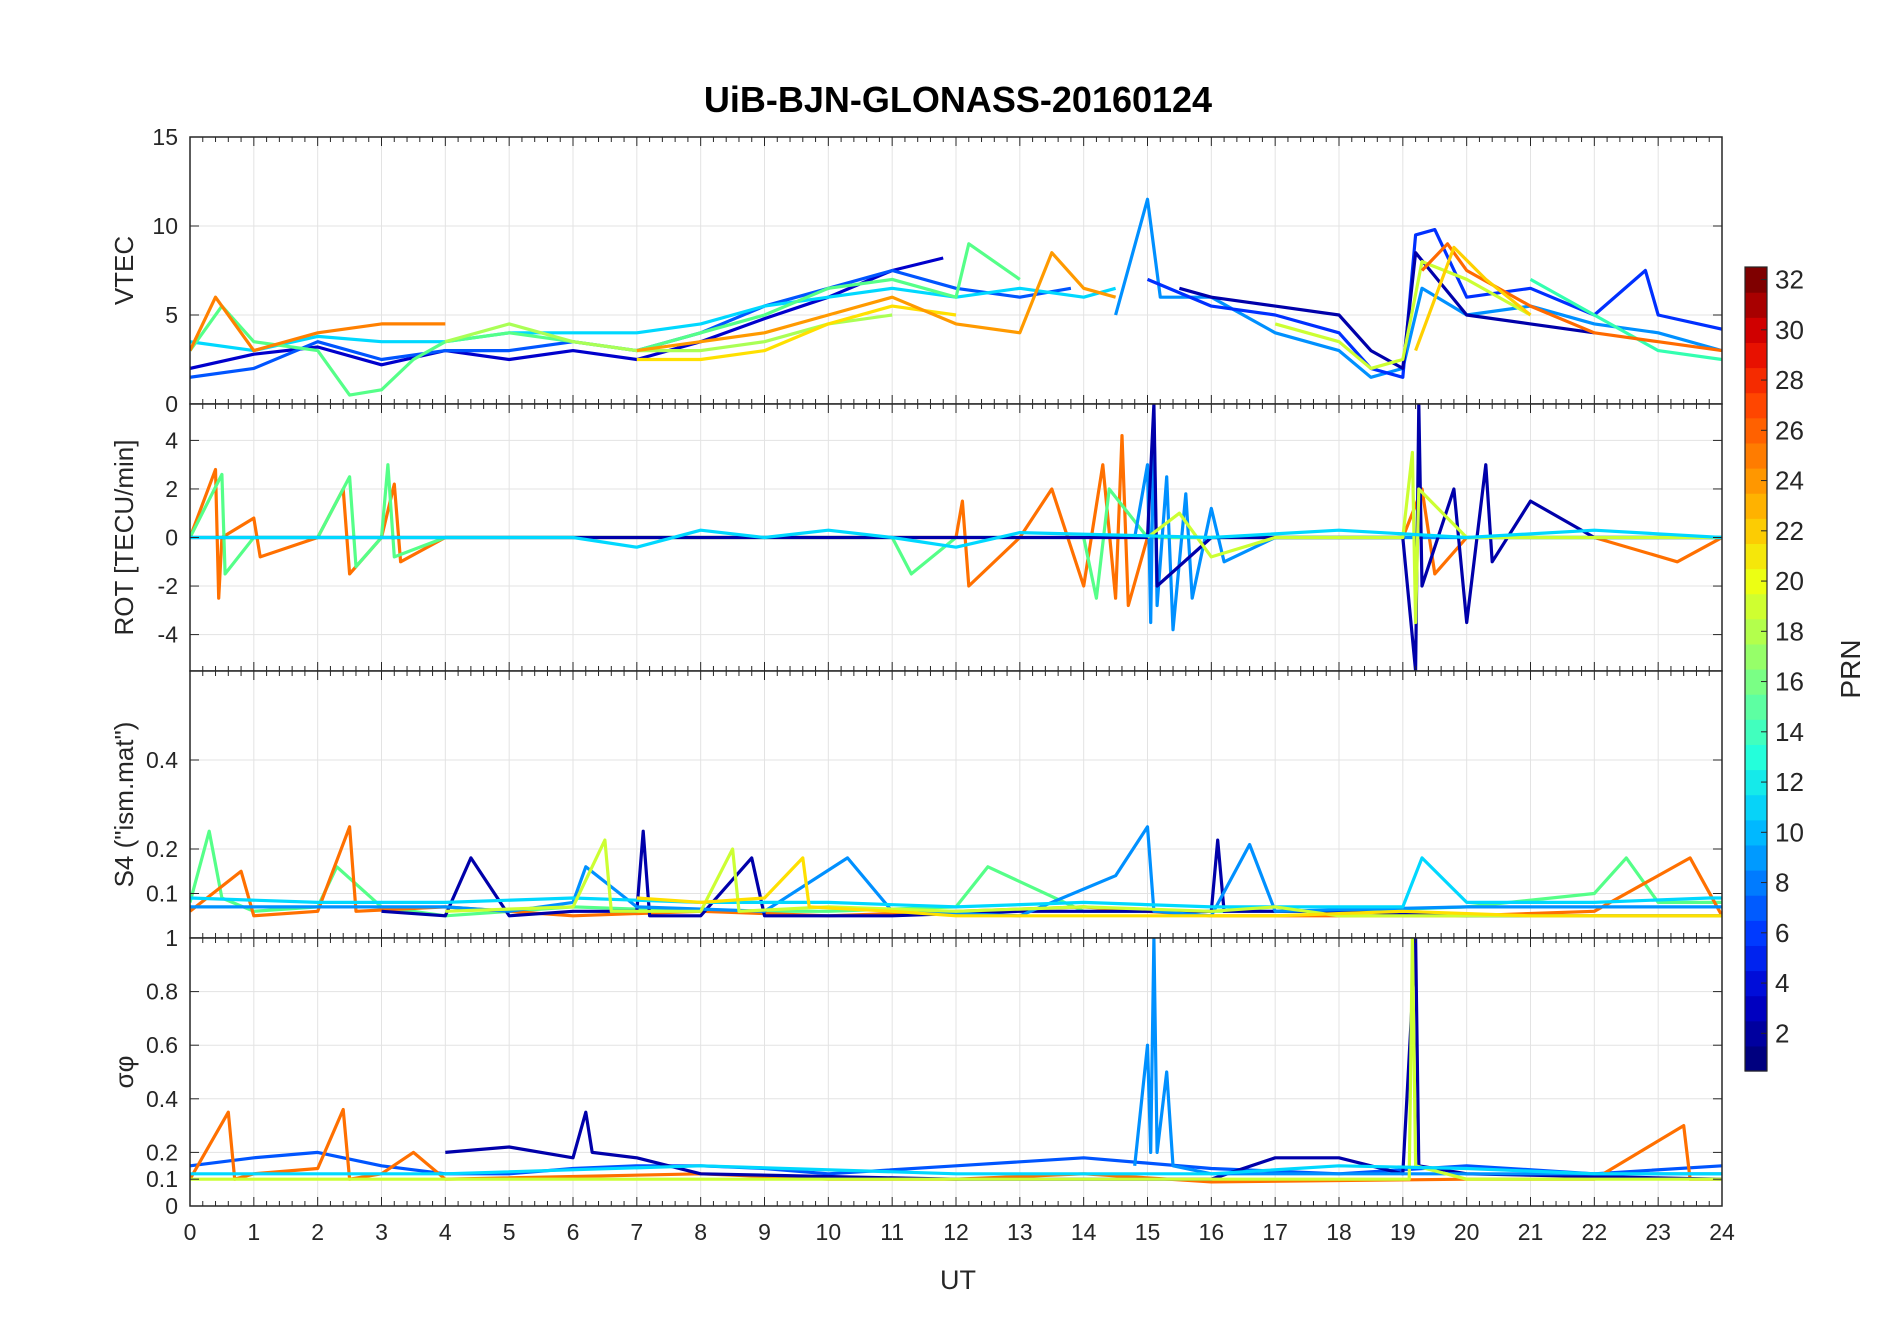 Image resolution: width=1902 pixels, height=1335 pixels. Describe the element at coordinates (1782, 1033) in the screenshot. I see `colorbar-tick-label: 2` at that location.